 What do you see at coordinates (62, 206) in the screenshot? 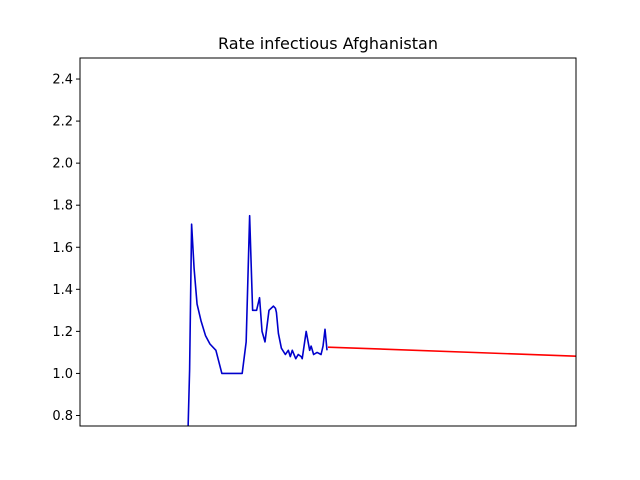
I see `y-tick-label: 1.8` at bounding box center [62, 206].